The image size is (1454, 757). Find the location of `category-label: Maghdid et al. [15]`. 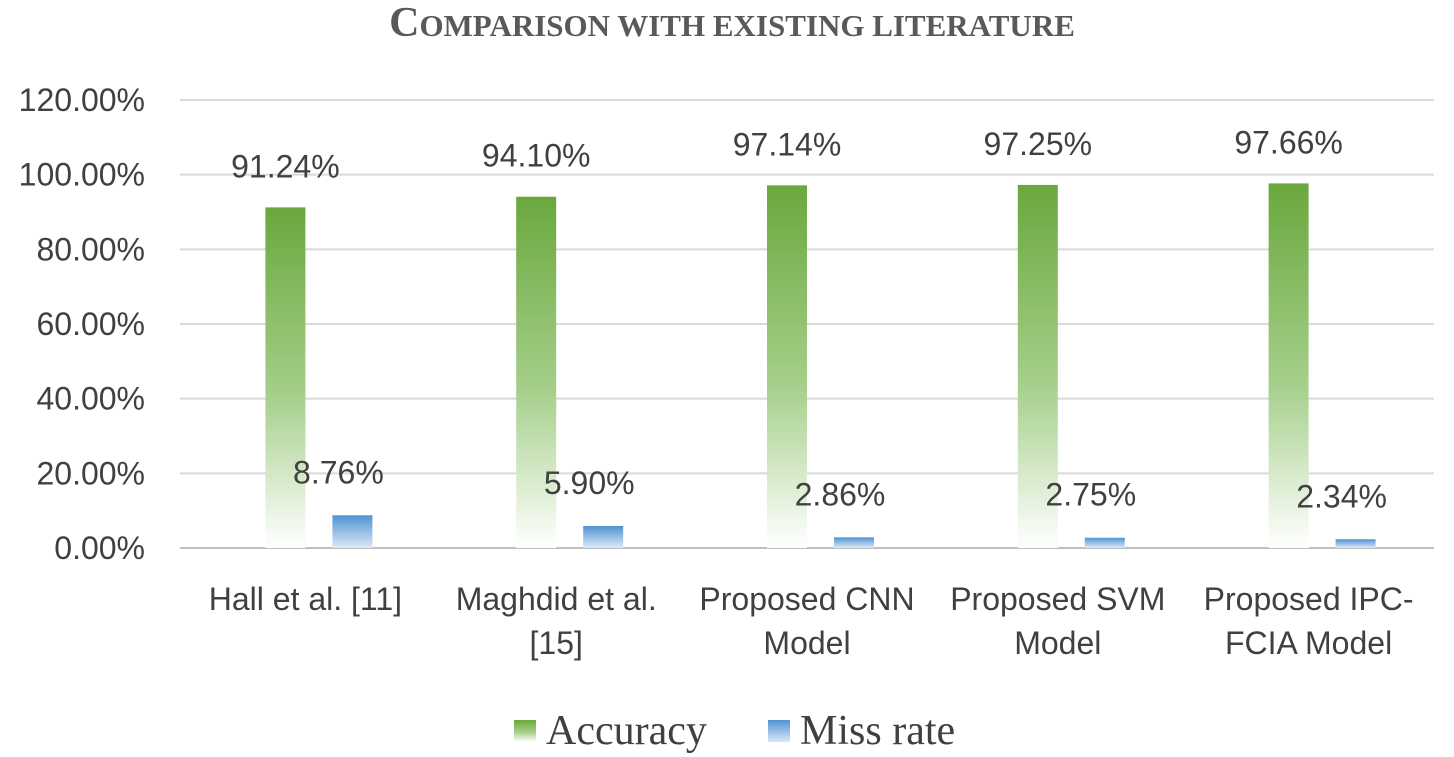

category-label: Maghdid et al. [15] is located at coordinates (556, 621).